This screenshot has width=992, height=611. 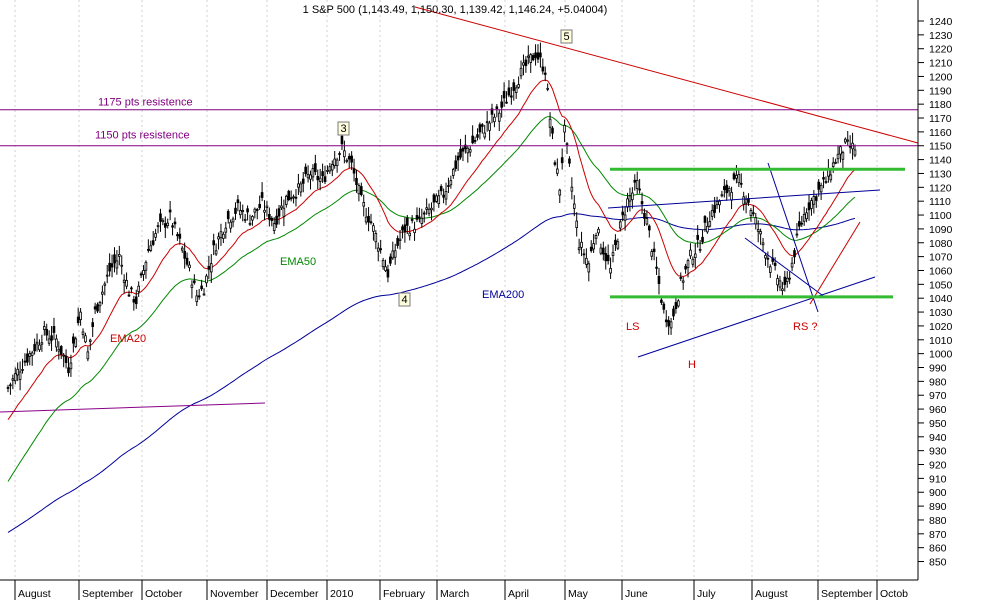 I want to click on y-tick-label: 960, so click(x=938, y=410).